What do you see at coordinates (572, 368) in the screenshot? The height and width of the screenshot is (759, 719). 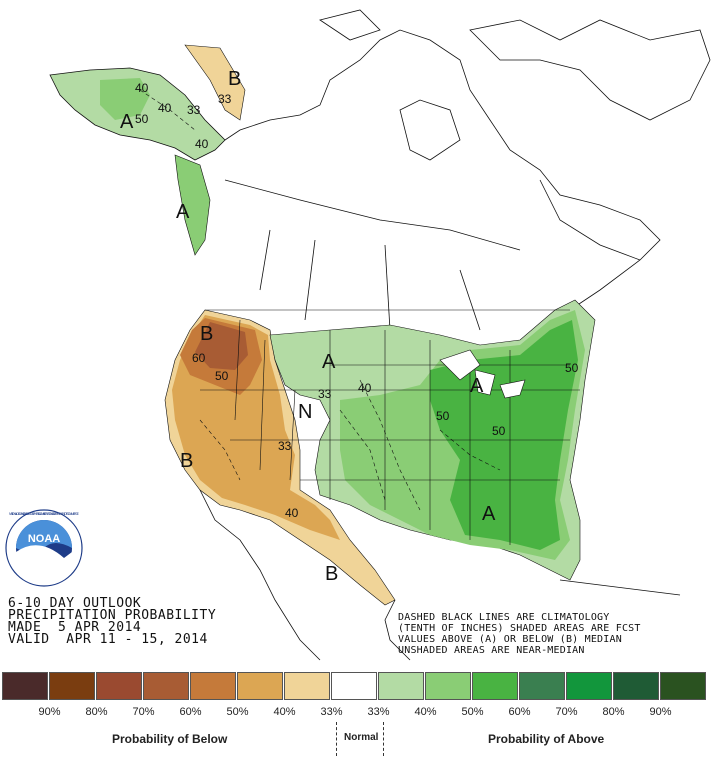 I see `map-label-east-50c: 50` at bounding box center [572, 368].